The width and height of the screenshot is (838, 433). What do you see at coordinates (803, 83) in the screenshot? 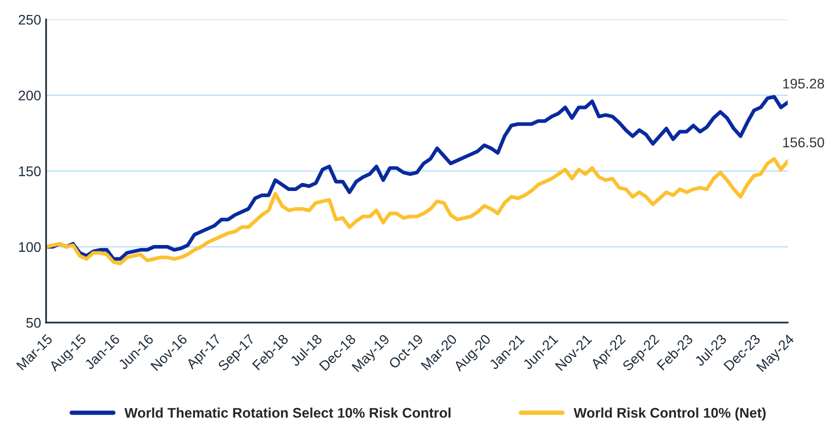
I see `data-label: 195.28` at bounding box center [803, 83].